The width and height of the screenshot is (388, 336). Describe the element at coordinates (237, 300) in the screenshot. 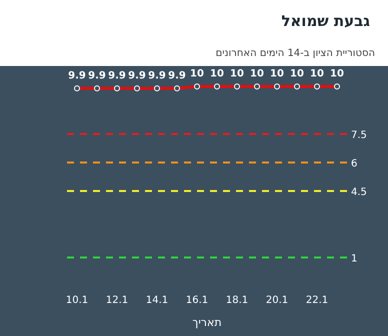

I see `x-tick-label: 18.1` at that location.